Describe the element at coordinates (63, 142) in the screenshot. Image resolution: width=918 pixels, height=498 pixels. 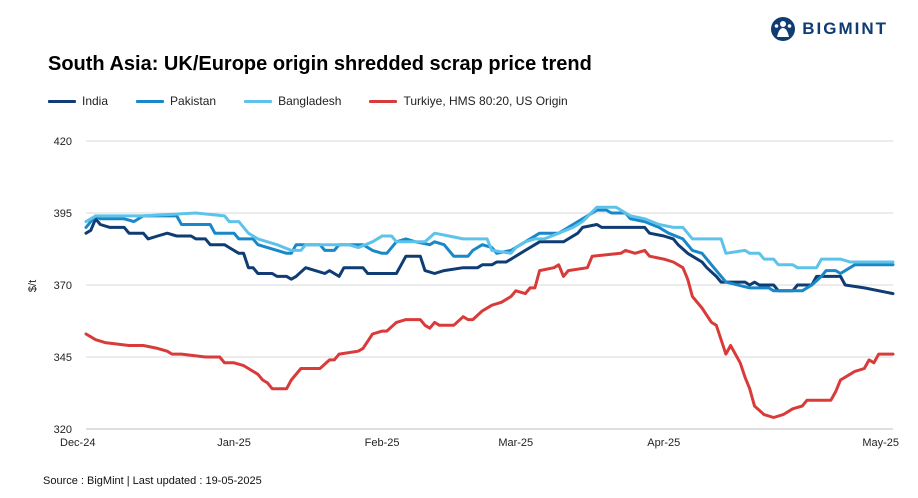
I see `y-tick-label: 420` at that location.